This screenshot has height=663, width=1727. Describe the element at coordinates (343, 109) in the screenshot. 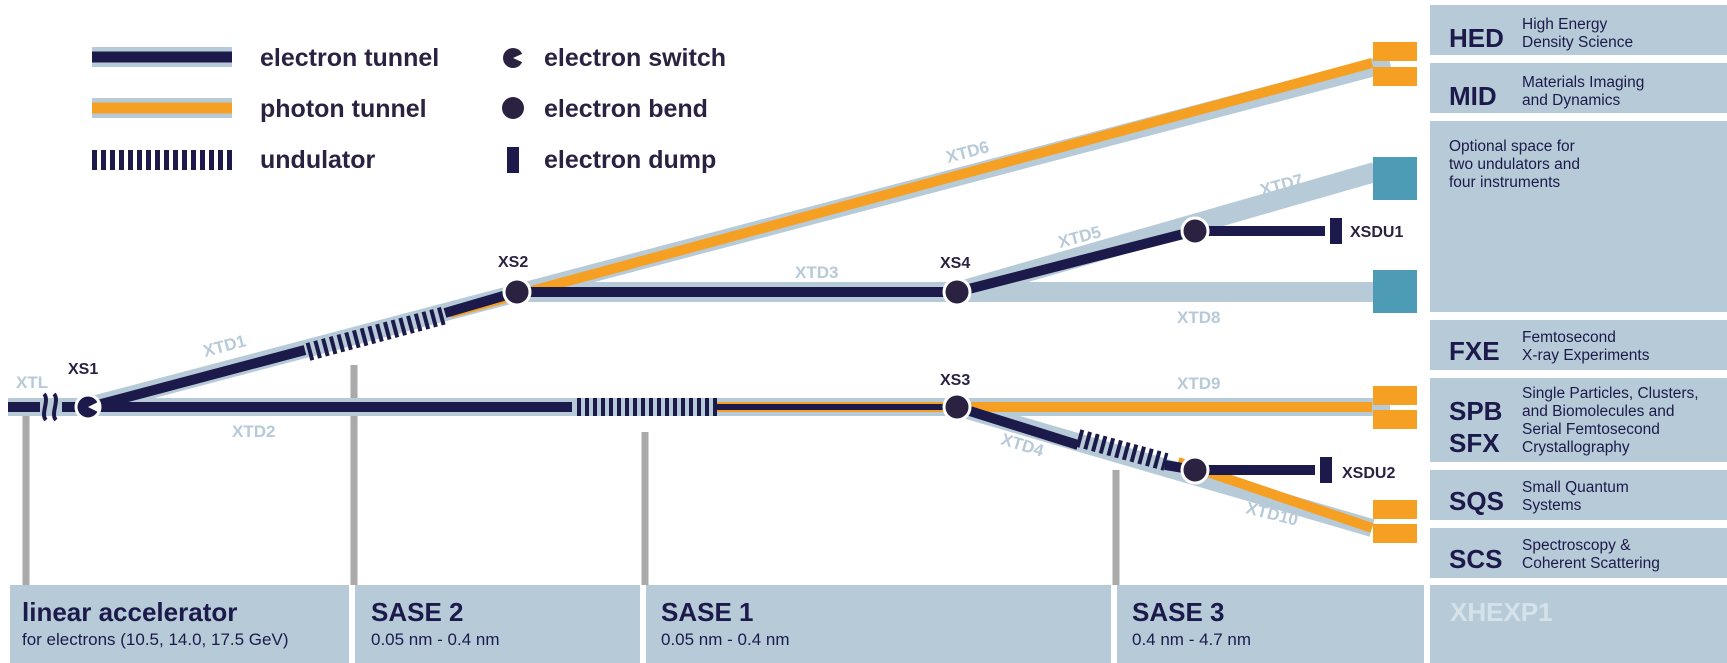

I see `legend-photon-tunnel: photon tunnel` at that location.